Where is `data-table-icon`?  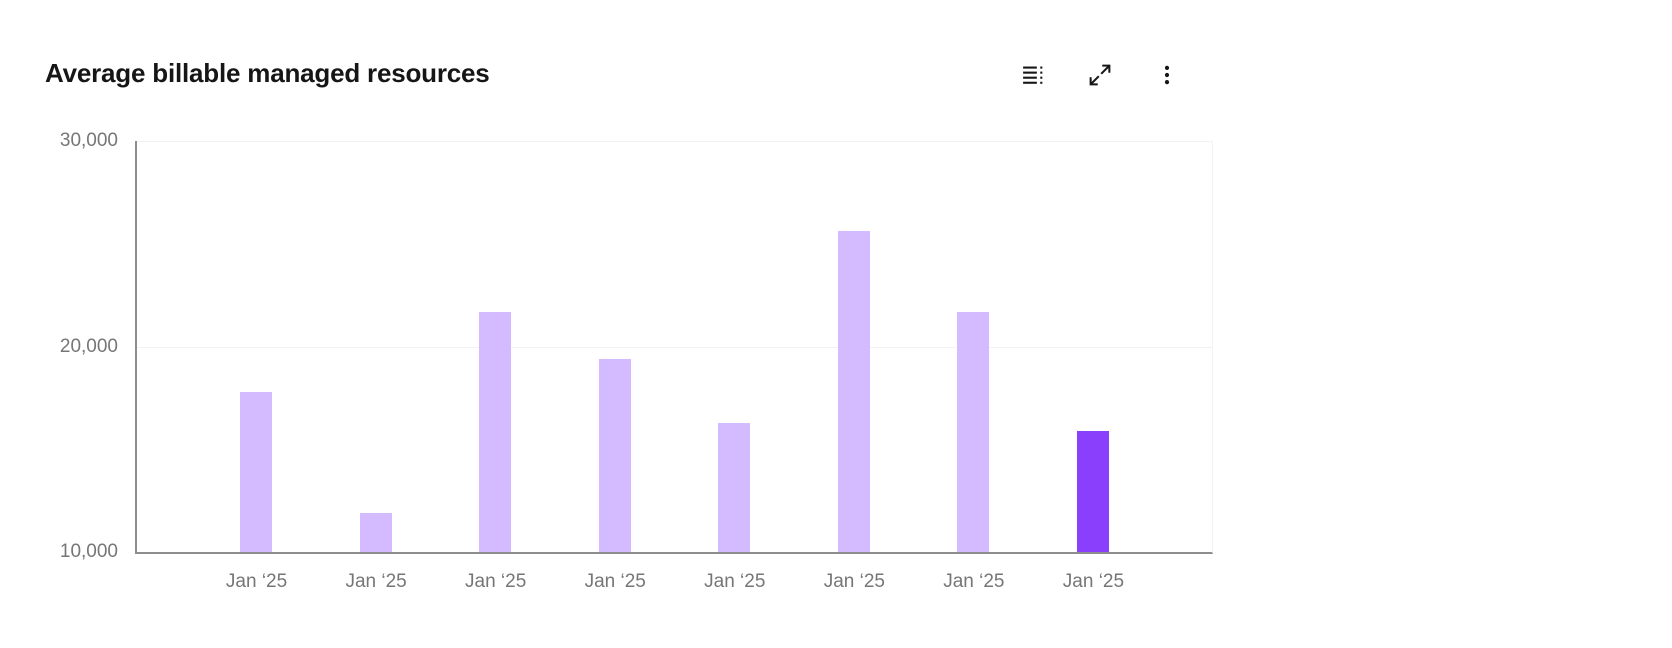
data-table-icon is located at coordinates (1033, 75).